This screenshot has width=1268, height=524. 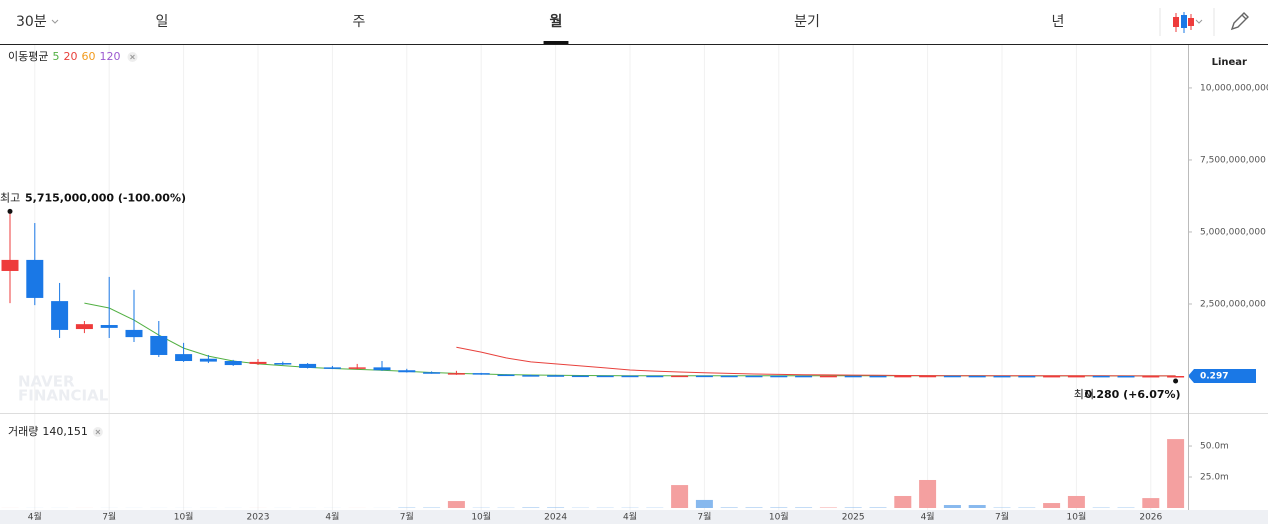 What do you see at coordinates (70, 56) in the screenshot?
I see `legend-entry: 20` at bounding box center [70, 56].